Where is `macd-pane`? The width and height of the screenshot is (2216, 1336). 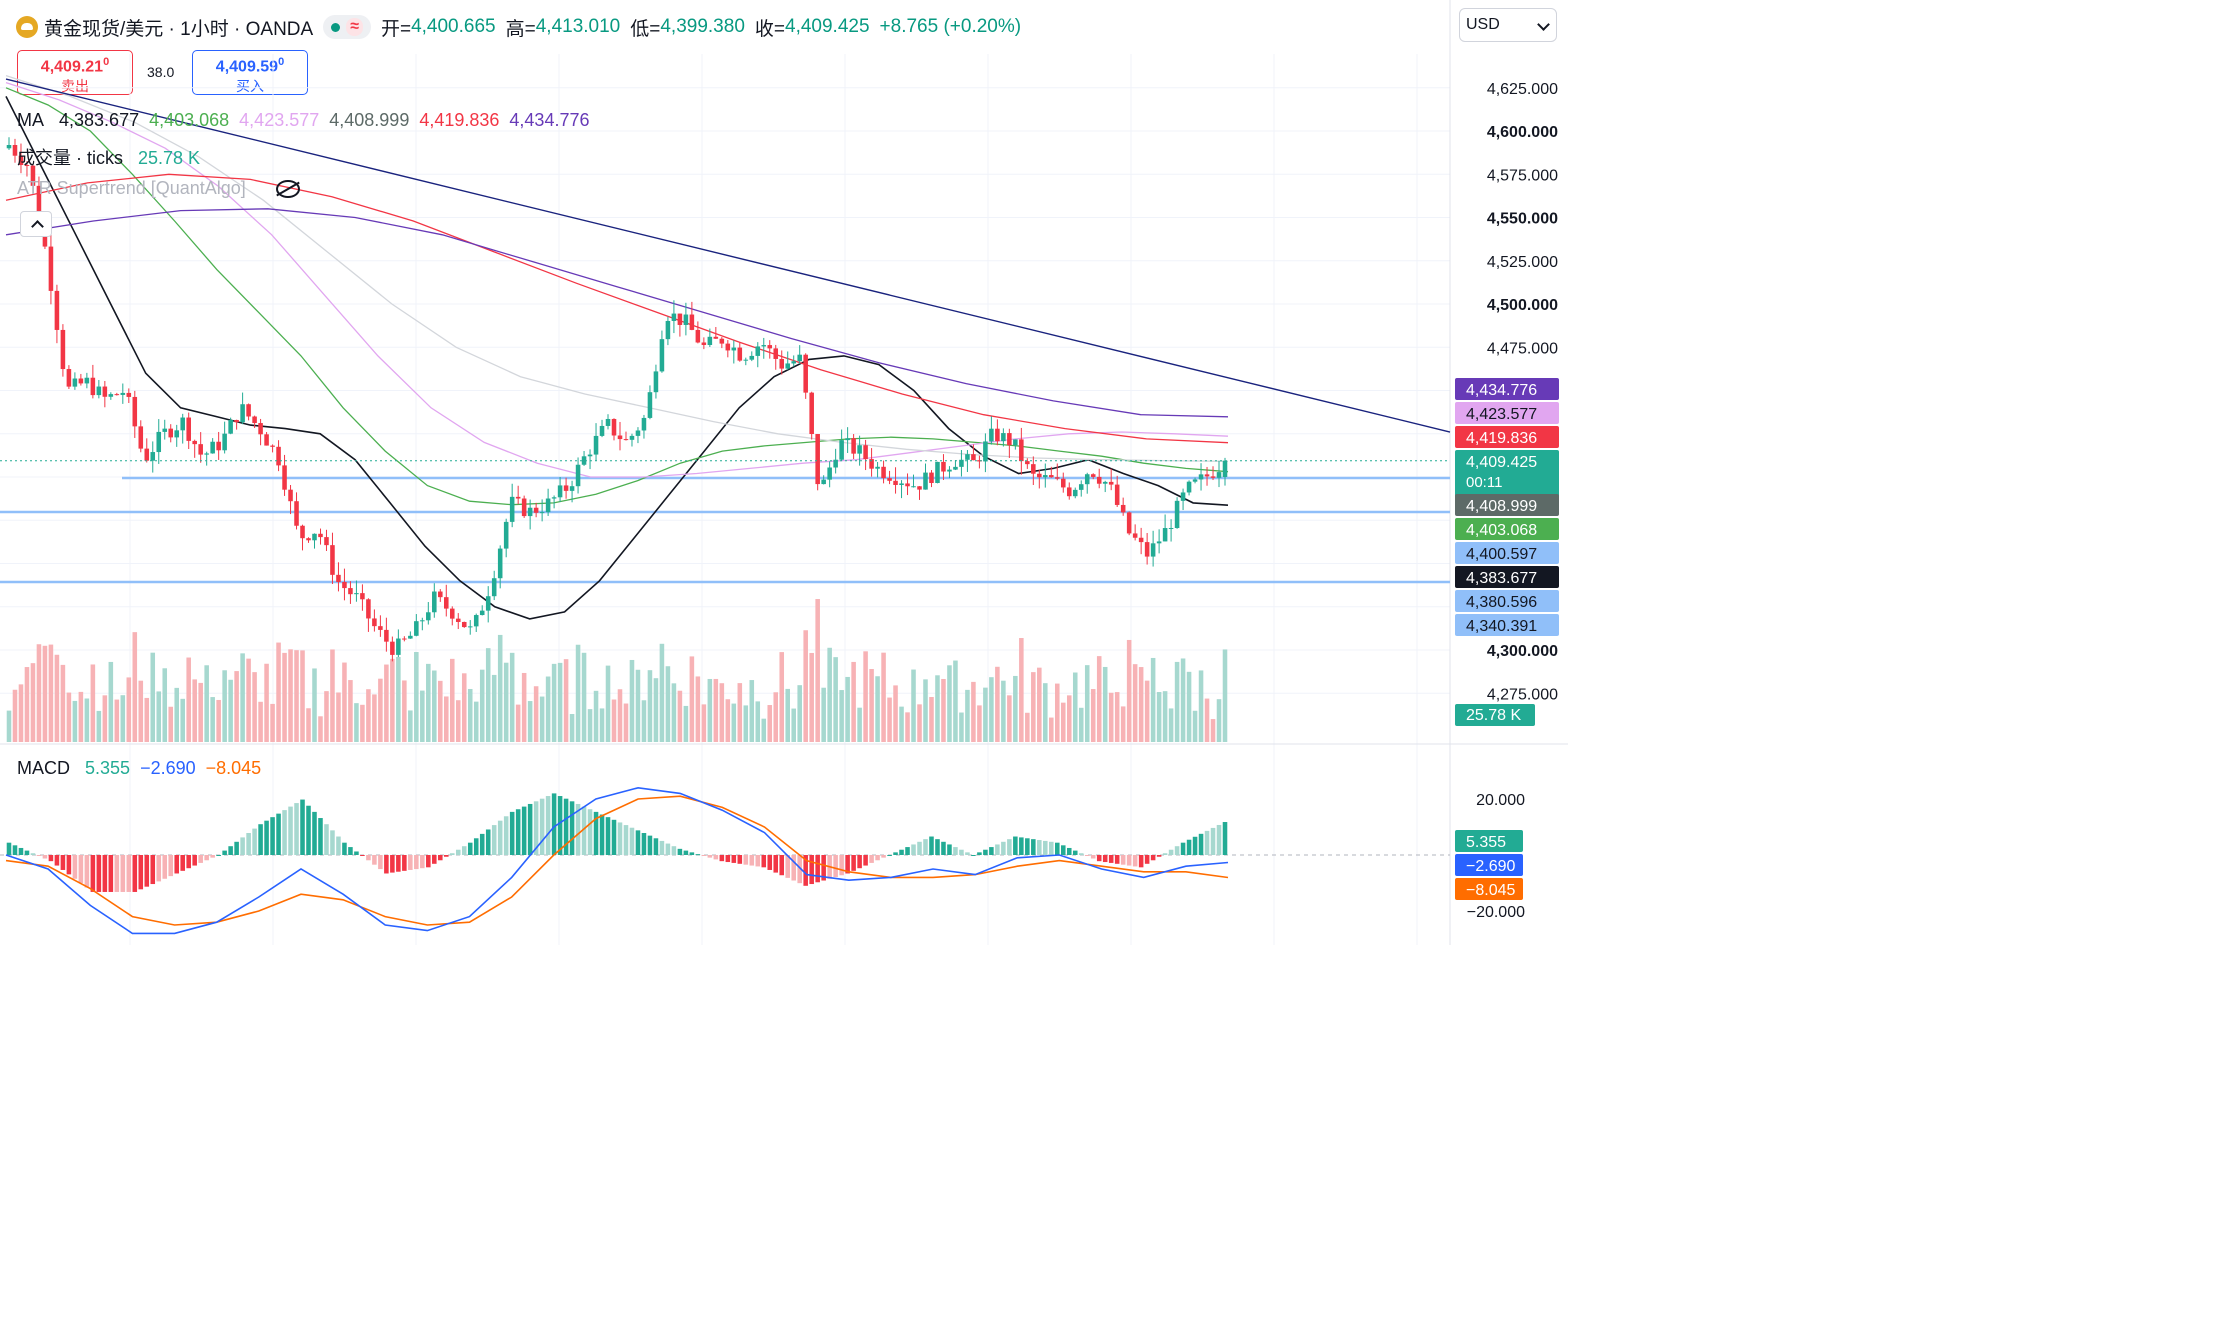 macd-pane is located at coordinates (725, 860).